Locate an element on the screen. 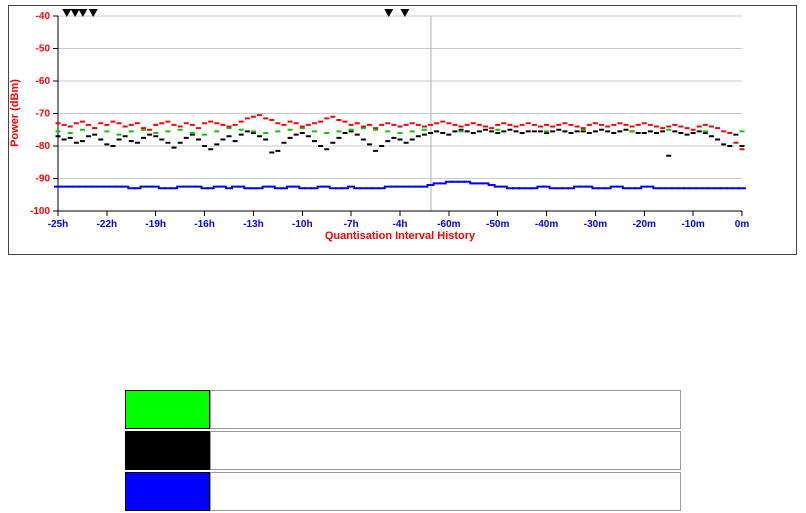 This screenshot has width=806, height=513. legend-swatch-black is located at coordinates (167, 450).